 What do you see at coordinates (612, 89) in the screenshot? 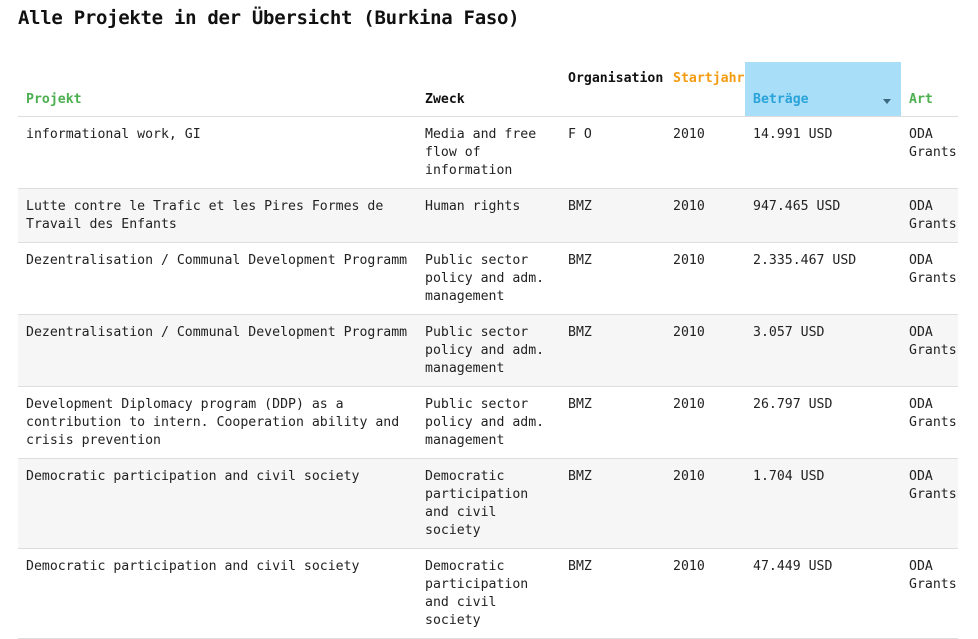
I see `column-header-organisation: Organisation` at bounding box center [612, 89].